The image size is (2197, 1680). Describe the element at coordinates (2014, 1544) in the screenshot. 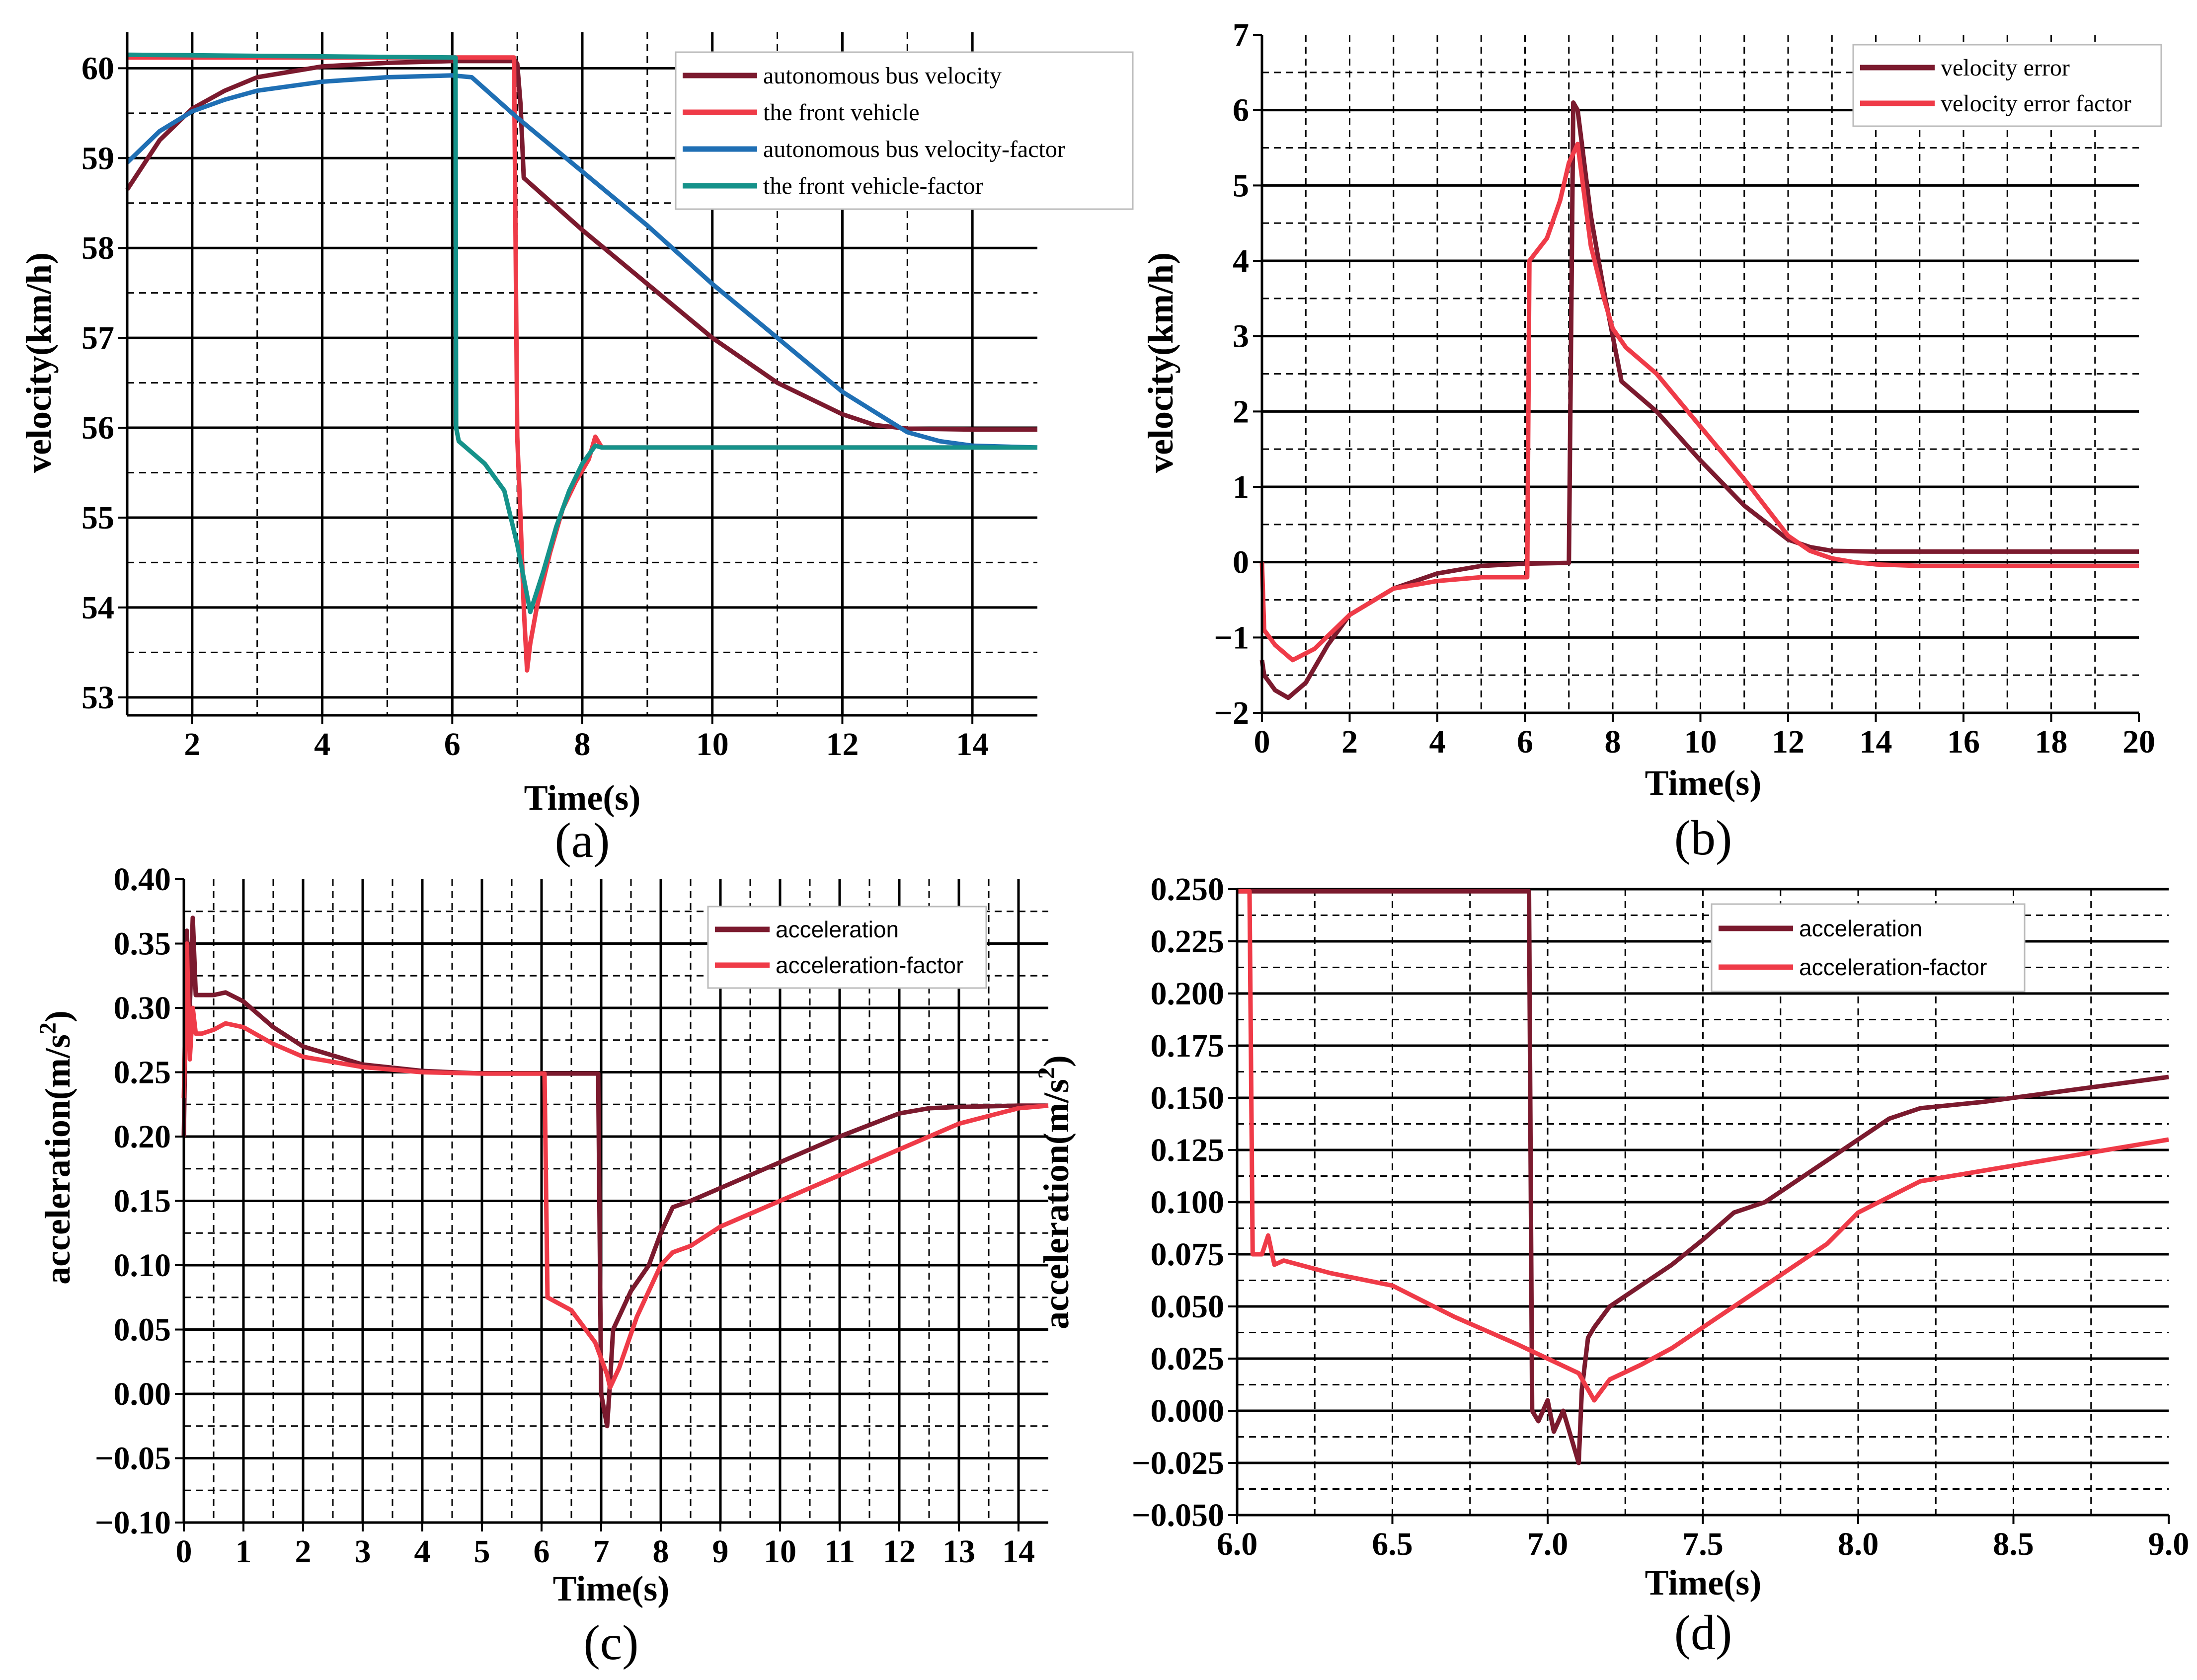

I see `x-tick-label: 8.5` at that location.